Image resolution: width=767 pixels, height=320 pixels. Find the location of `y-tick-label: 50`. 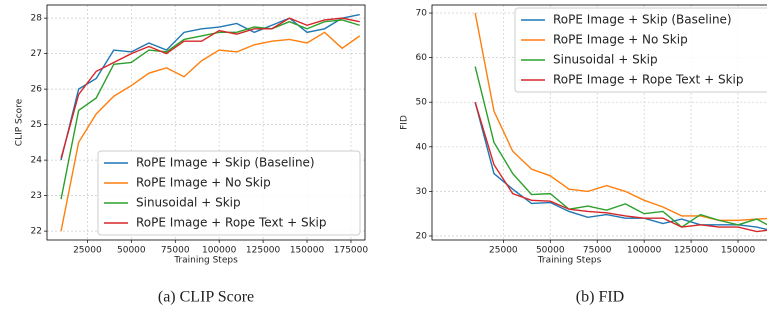

y-tick-label: 50 is located at coordinates (422, 103).